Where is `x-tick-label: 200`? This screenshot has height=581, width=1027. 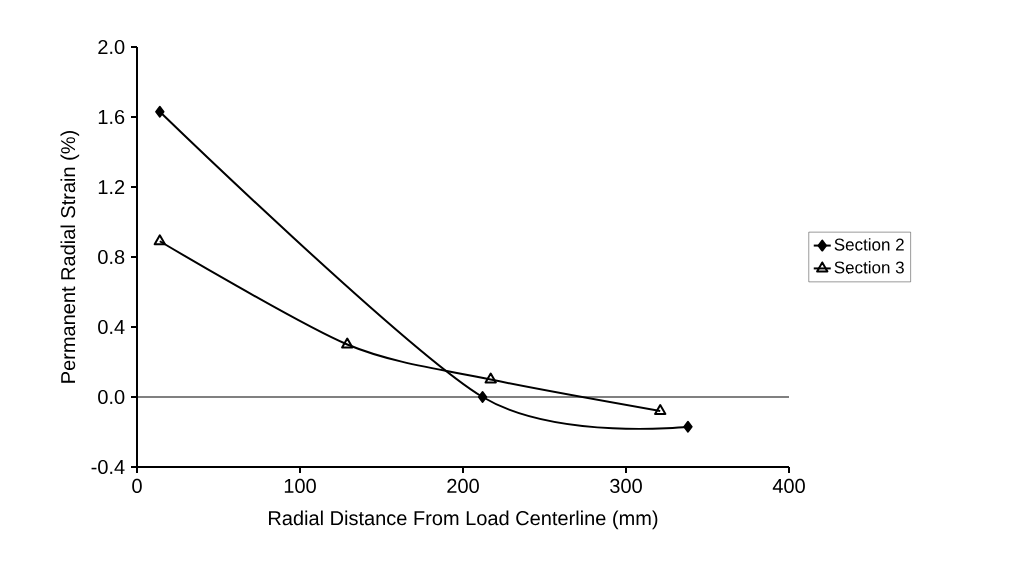 x-tick-label: 200 is located at coordinates (463, 486).